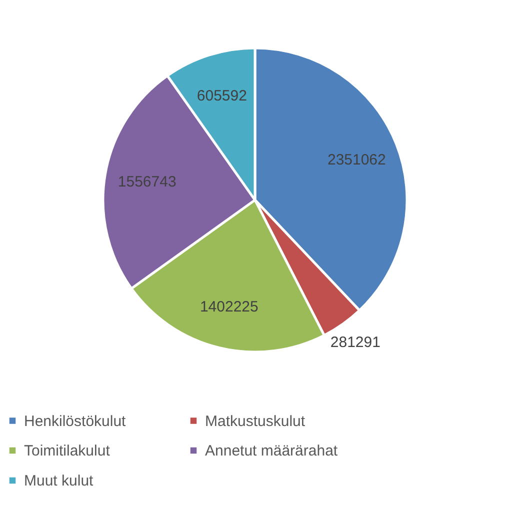 The height and width of the screenshot is (523, 520). I want to click on data-label: 1556743, so click(147, 182).